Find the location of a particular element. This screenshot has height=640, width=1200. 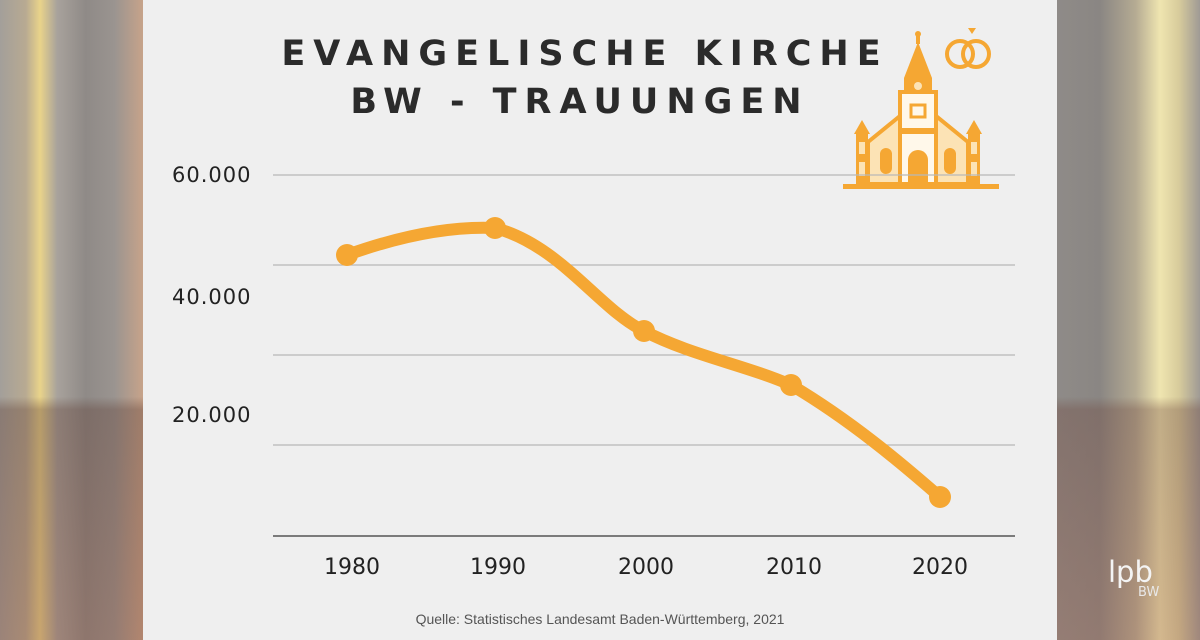

background-photo-left is located at coordinates (71, 320).